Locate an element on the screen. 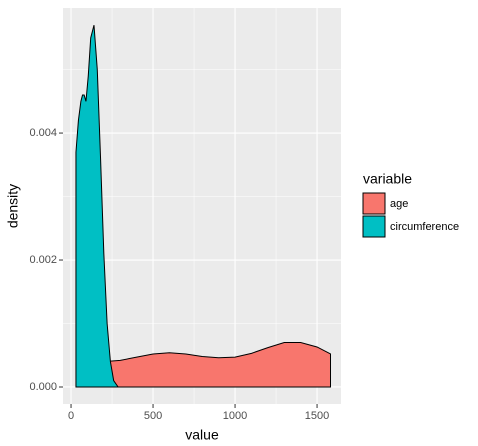 The image size is (478, 446). y-tick-label: 0.002 is located at coordinates (43, 260).